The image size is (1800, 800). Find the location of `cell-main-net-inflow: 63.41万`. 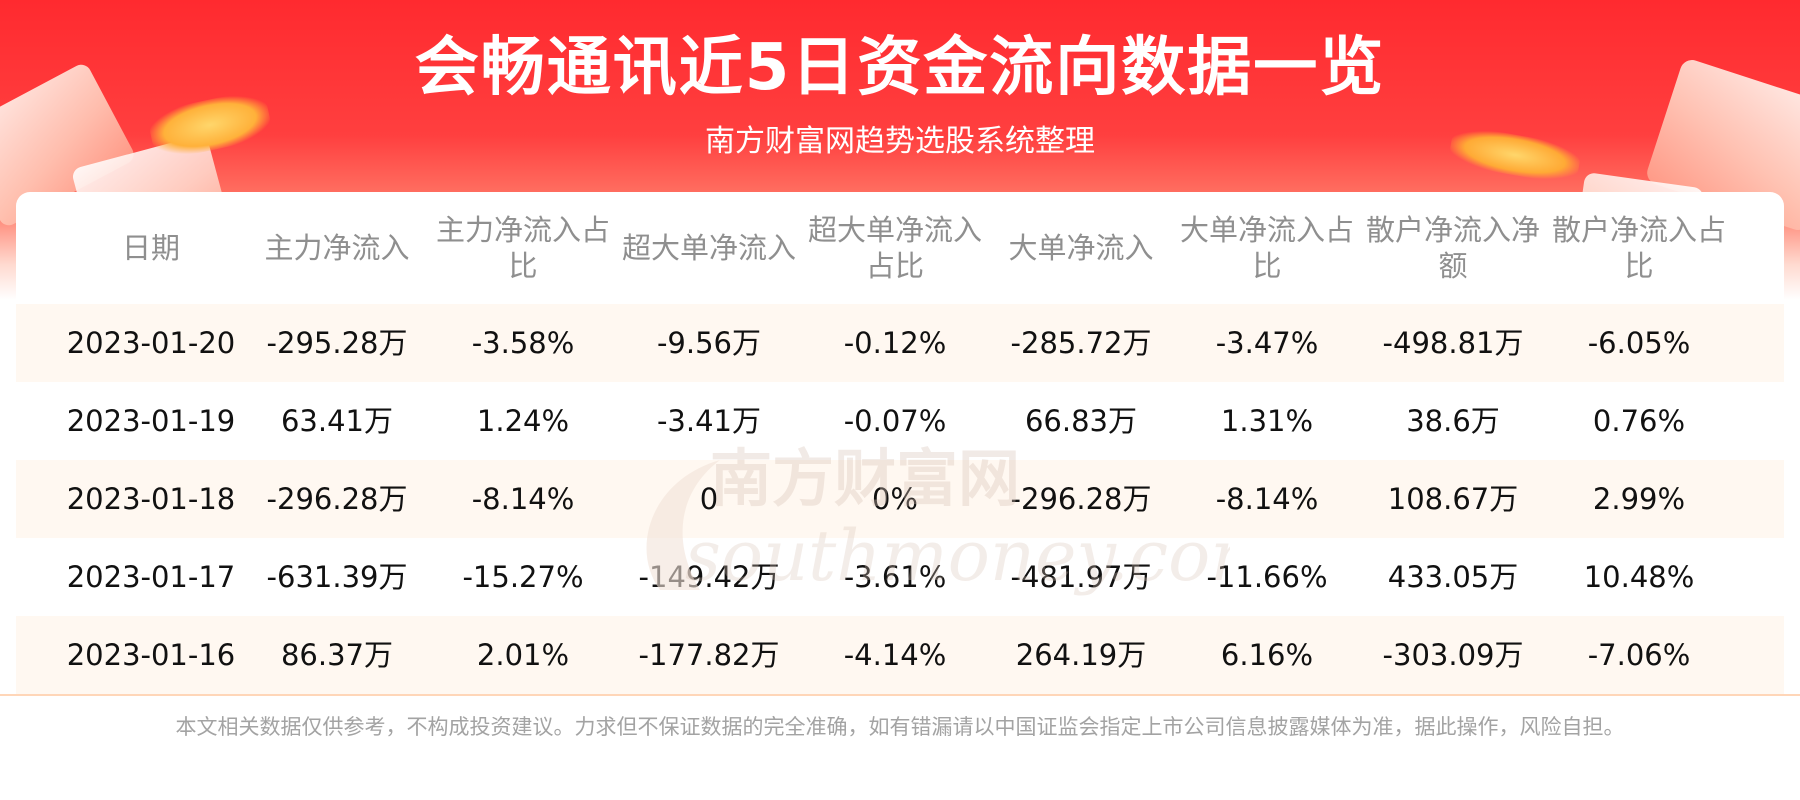

cell-main-net-inflow: 63.41万 is located at coordinates (337, 421).